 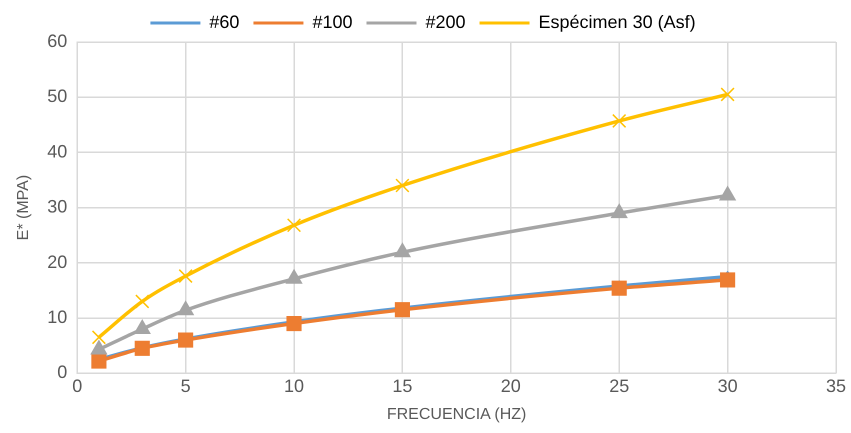 I want to click on x-tick-label: 30, so click(x=728, y=386).